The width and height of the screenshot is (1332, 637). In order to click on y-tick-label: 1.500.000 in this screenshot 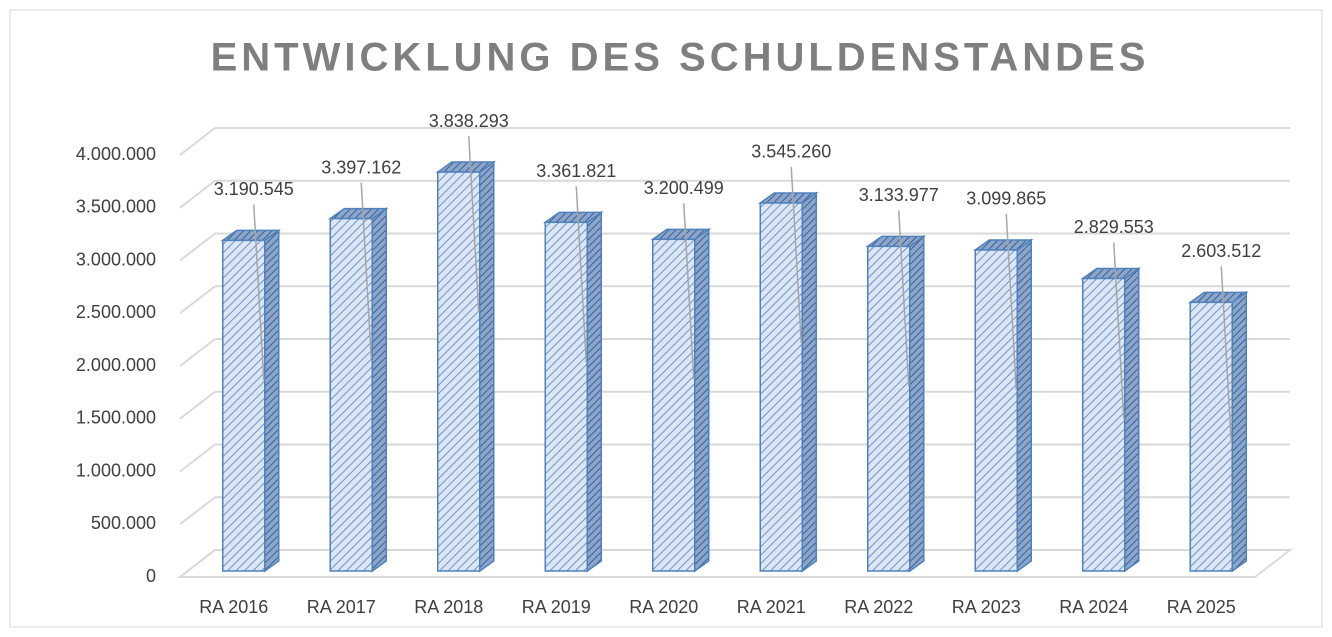, I will do `click(116, 418)`.